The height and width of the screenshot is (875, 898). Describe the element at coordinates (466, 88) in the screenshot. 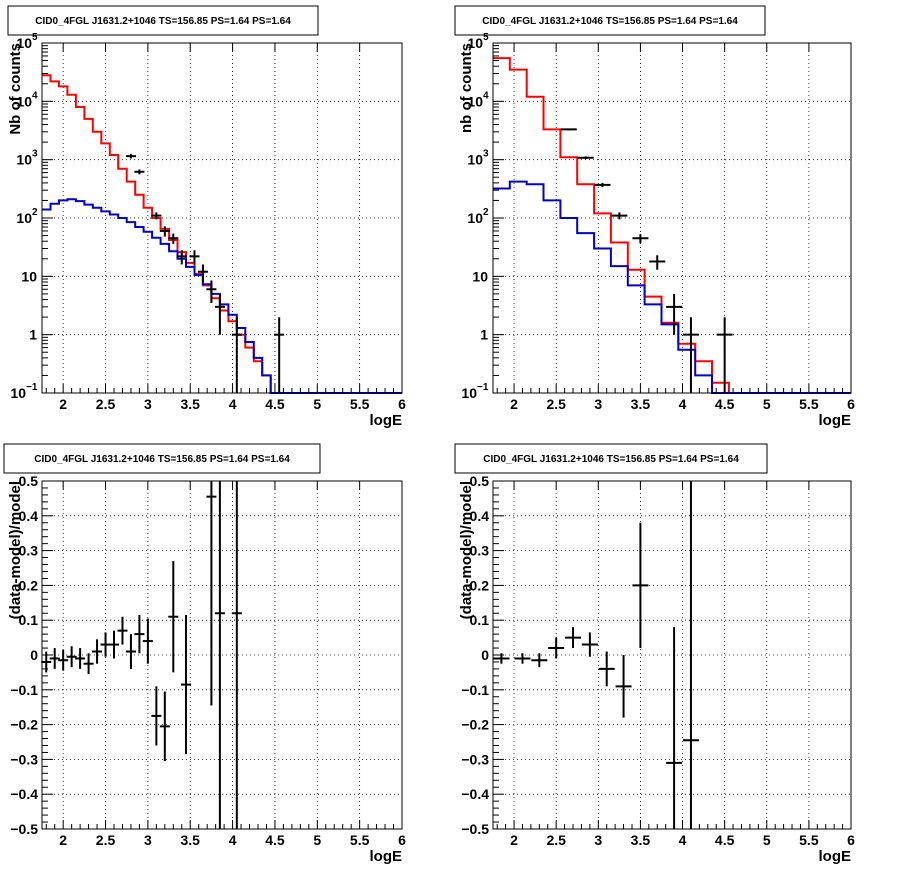

I see `y-axis-label: nb of counts` at that location.